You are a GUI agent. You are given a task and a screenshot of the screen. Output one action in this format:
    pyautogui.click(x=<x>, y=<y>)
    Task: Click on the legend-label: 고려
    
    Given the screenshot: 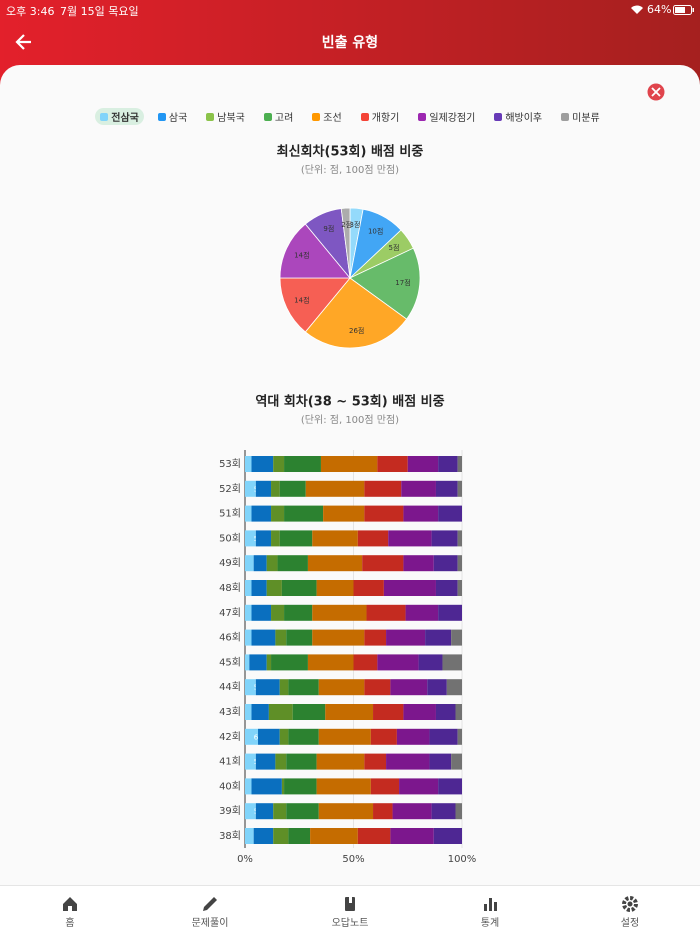 What is the action you would take?
    pyautogui.click(x=284, y=118)
    